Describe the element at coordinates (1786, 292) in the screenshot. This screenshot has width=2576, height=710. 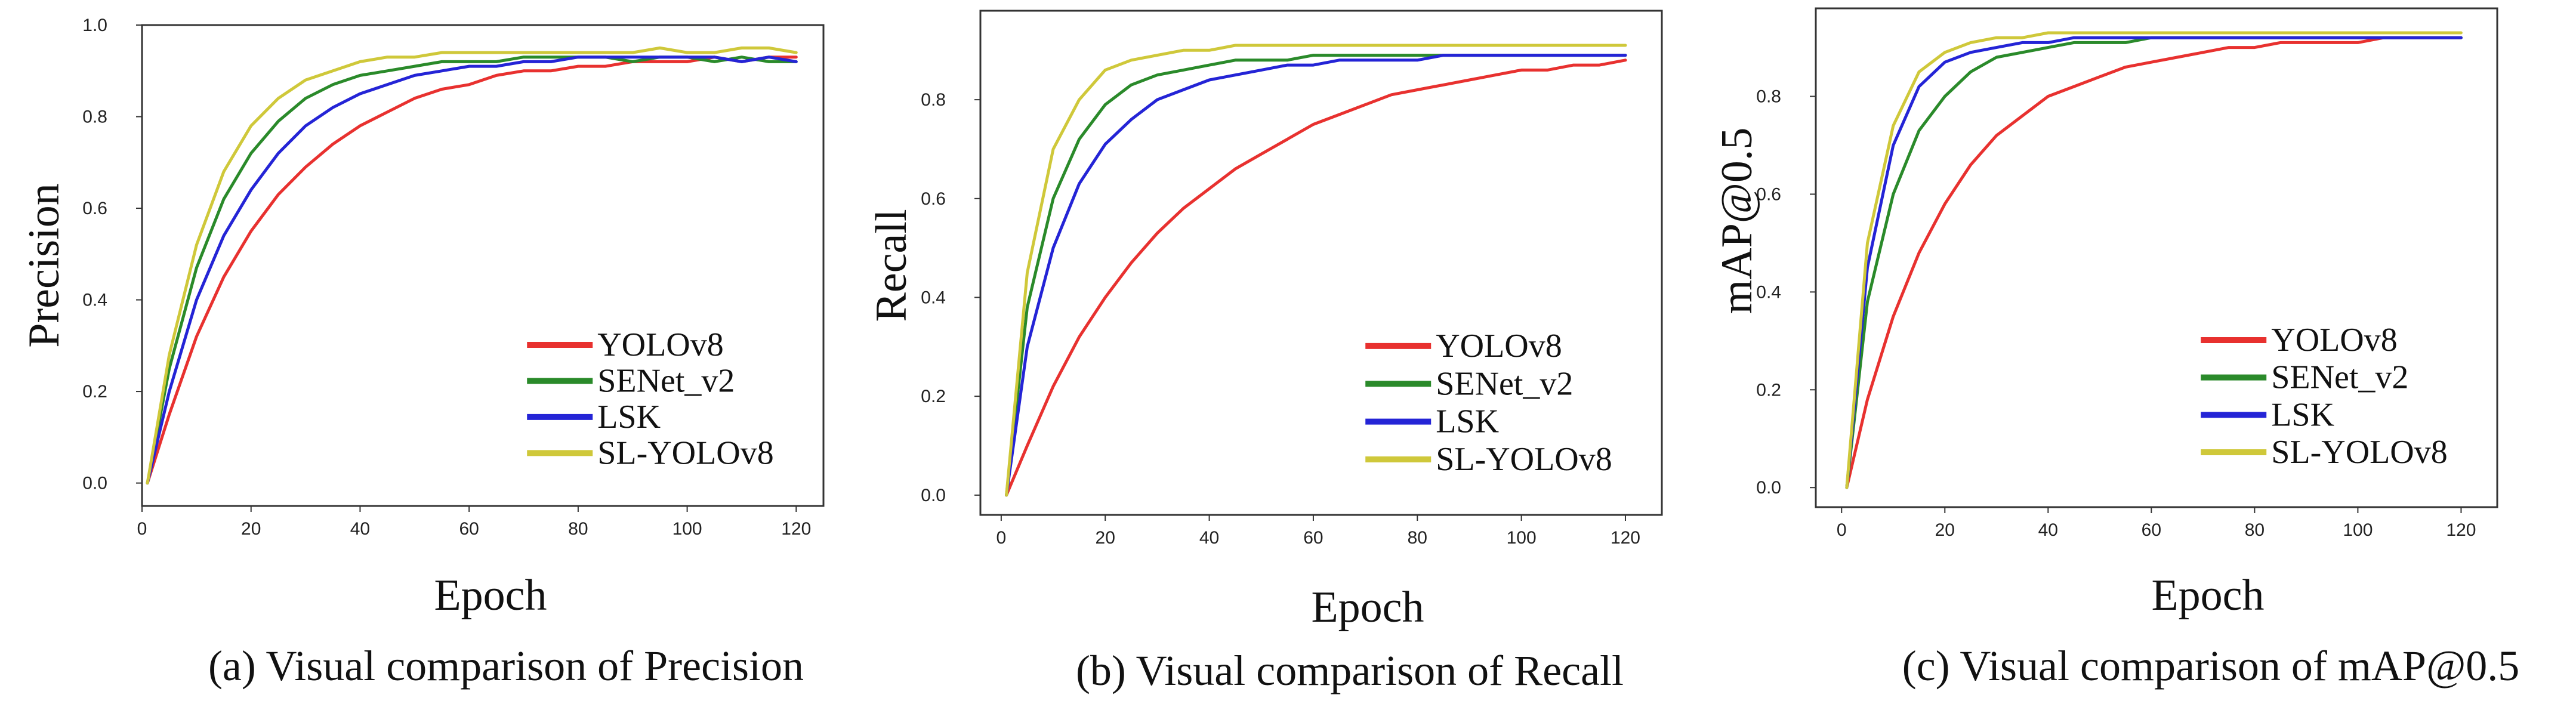
I see `y-ticks-map50: 0.0 0.2 0.4 0.6 0.8` at that location.